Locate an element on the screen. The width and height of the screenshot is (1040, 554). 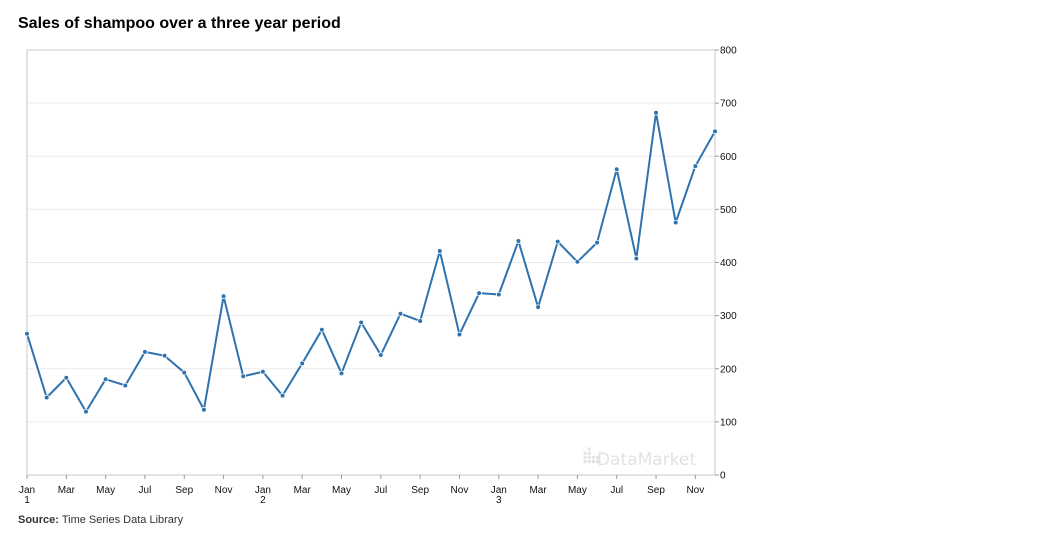
source-text: Time Series Data Library is located at coordinates (122, 520).